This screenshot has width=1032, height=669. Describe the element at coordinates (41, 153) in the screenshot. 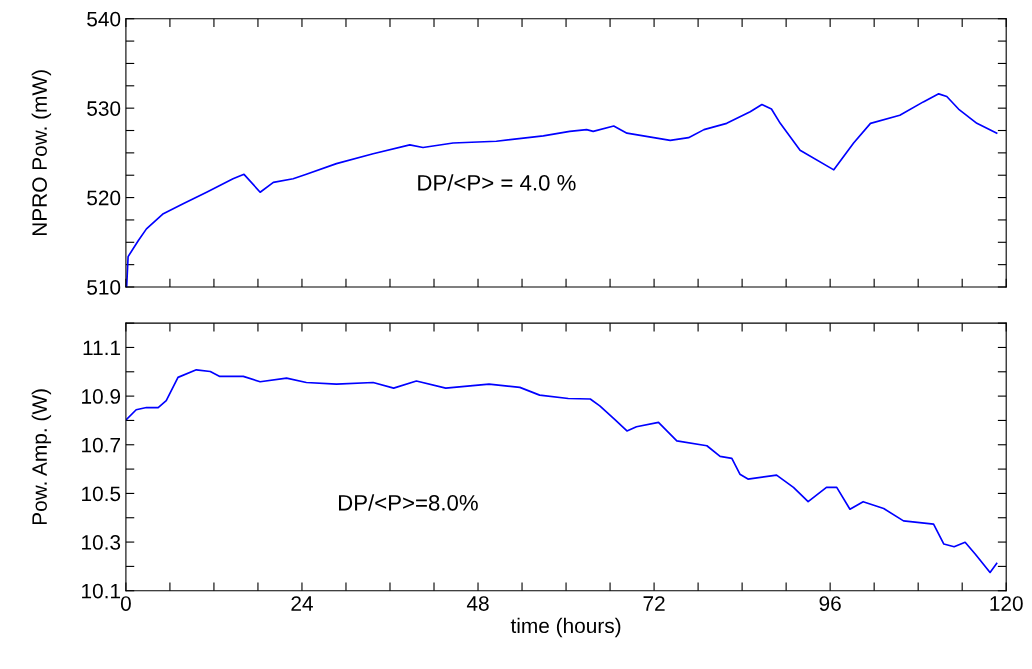

I see `y-axis-title: NPRO Pow. (mW)` at that location.